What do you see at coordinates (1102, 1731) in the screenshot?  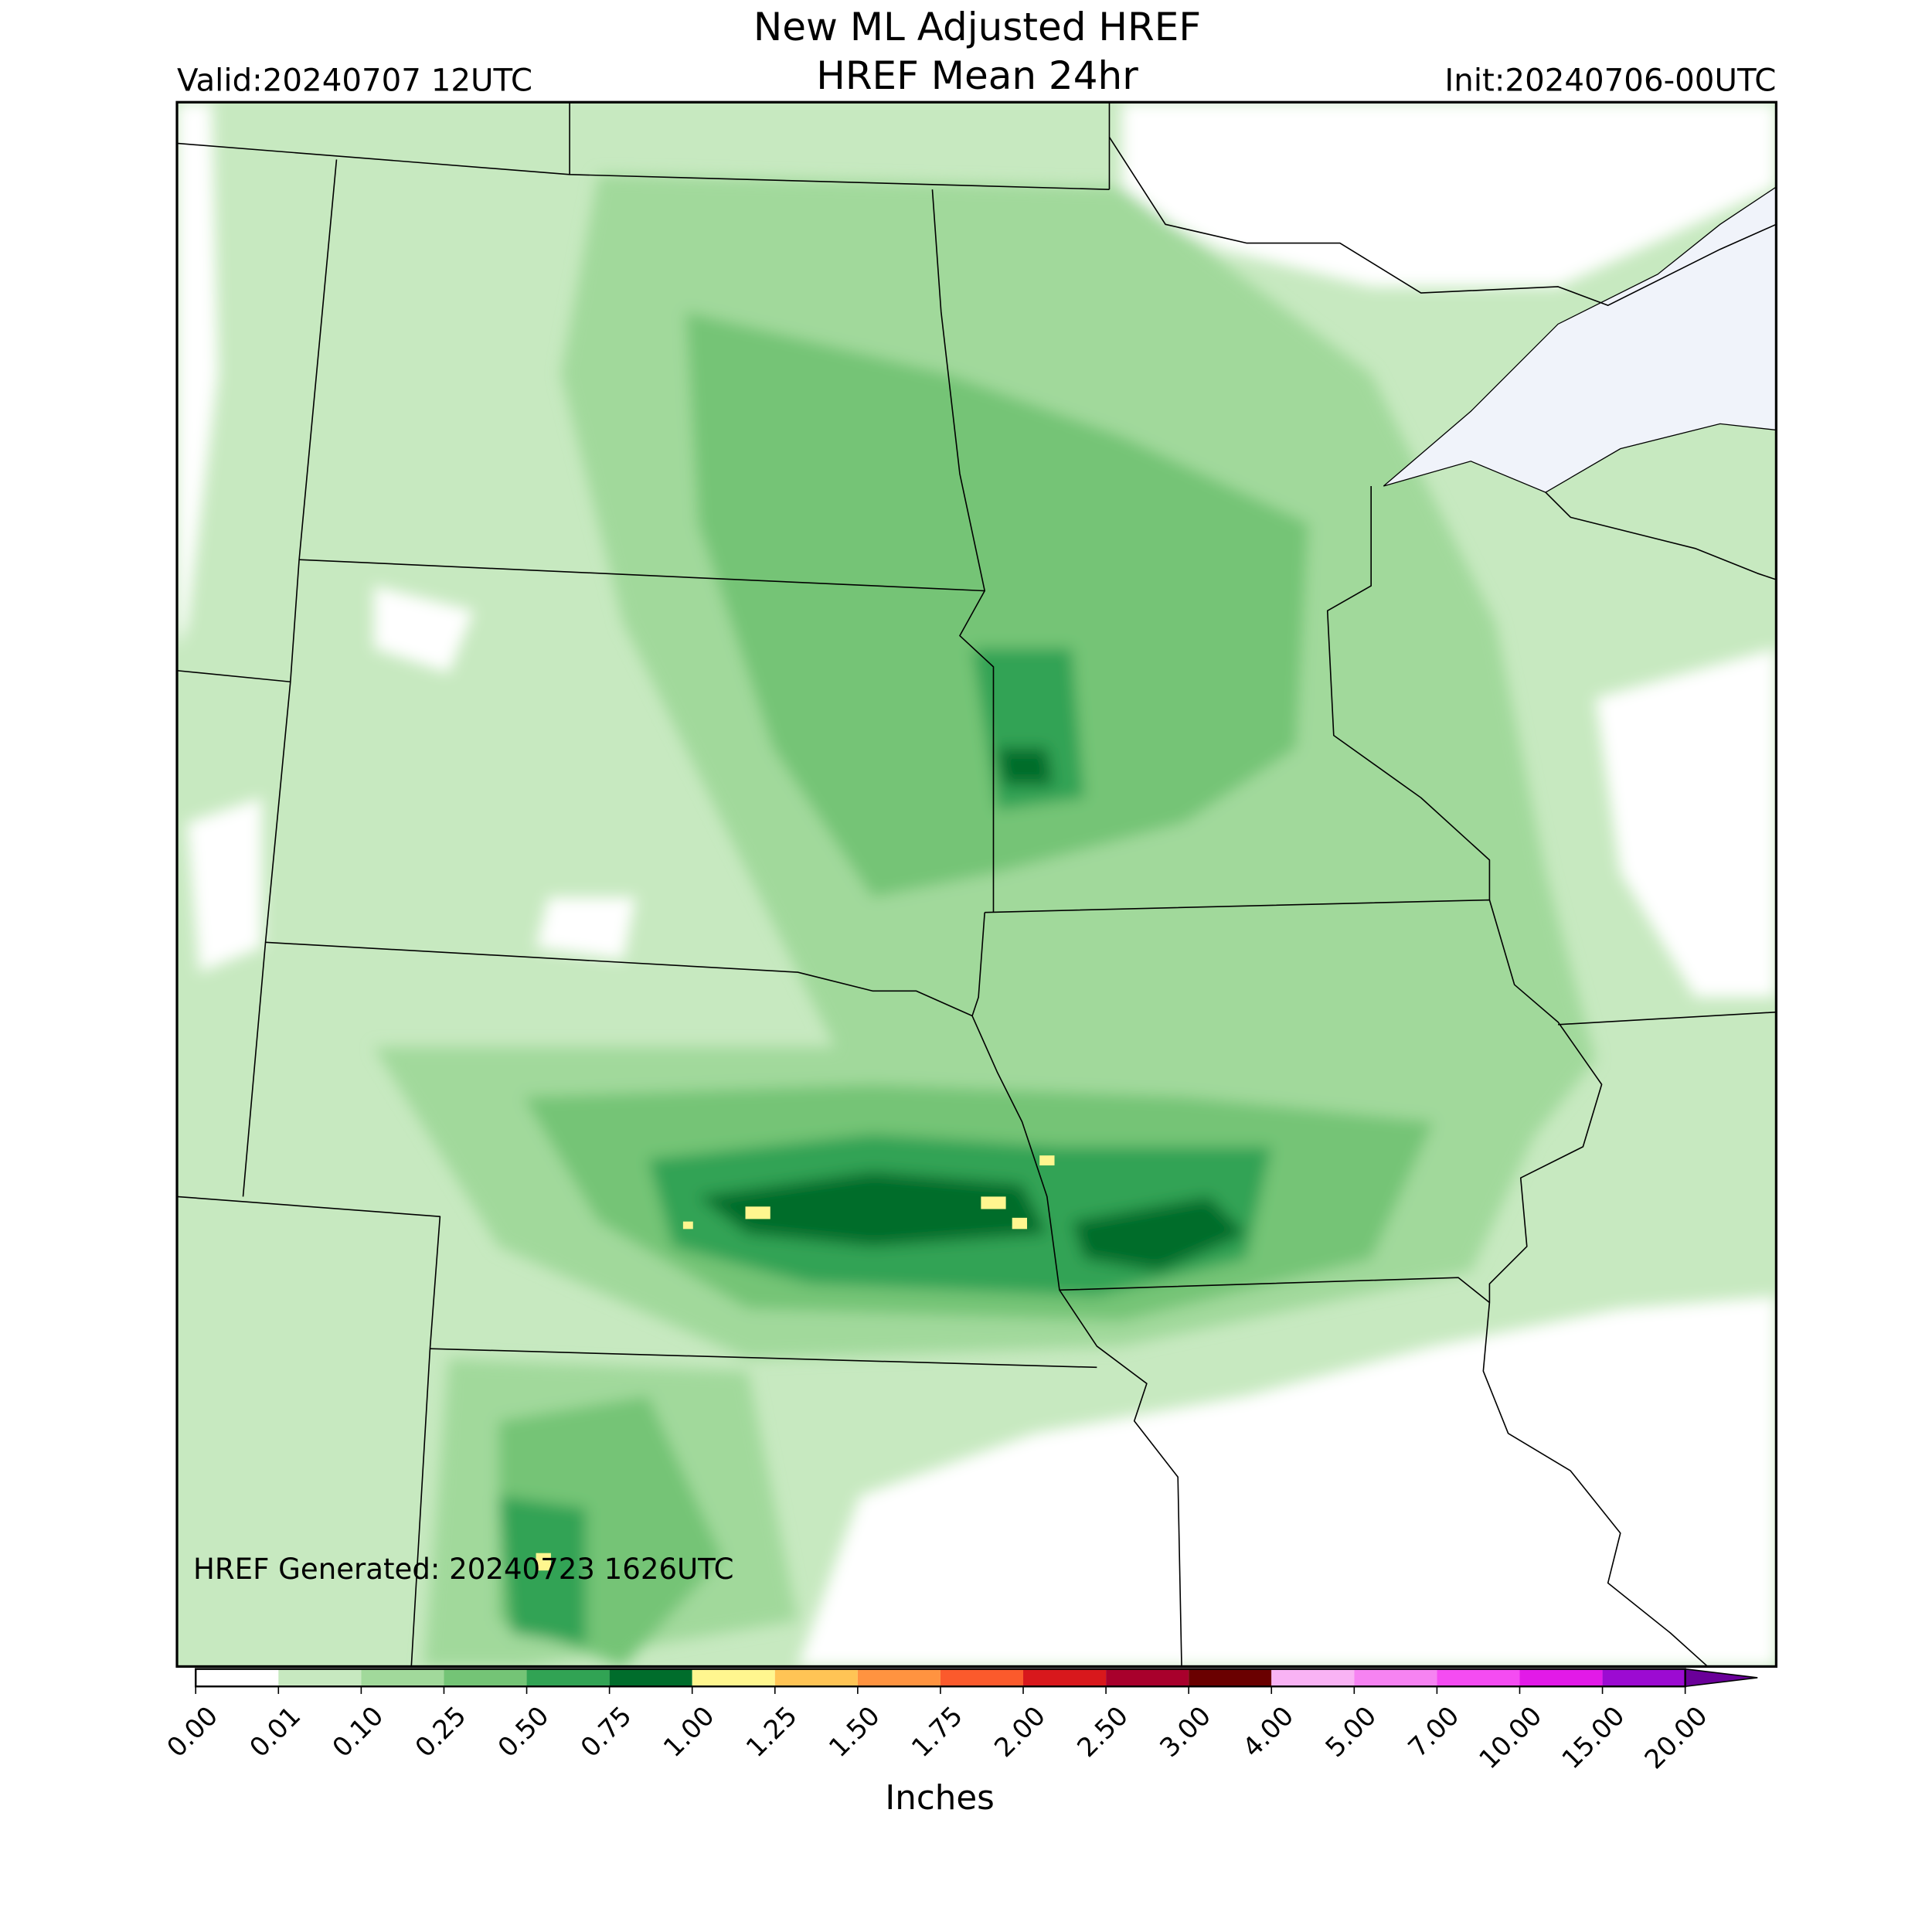 I see `colorbar-tick-label: 2.50` at bounding box center [1102, 1731].